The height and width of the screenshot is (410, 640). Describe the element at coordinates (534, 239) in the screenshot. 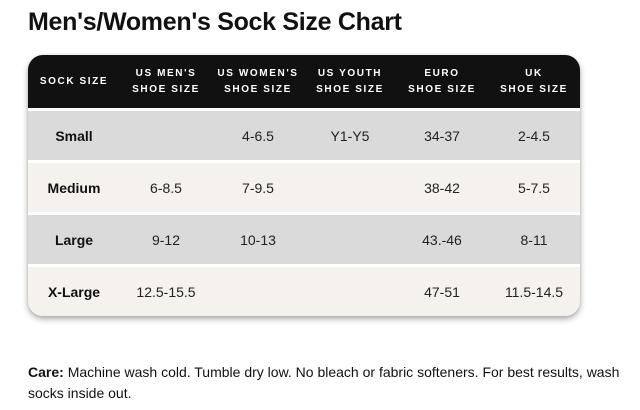

I see `cell-uk: 8-11` at that location.